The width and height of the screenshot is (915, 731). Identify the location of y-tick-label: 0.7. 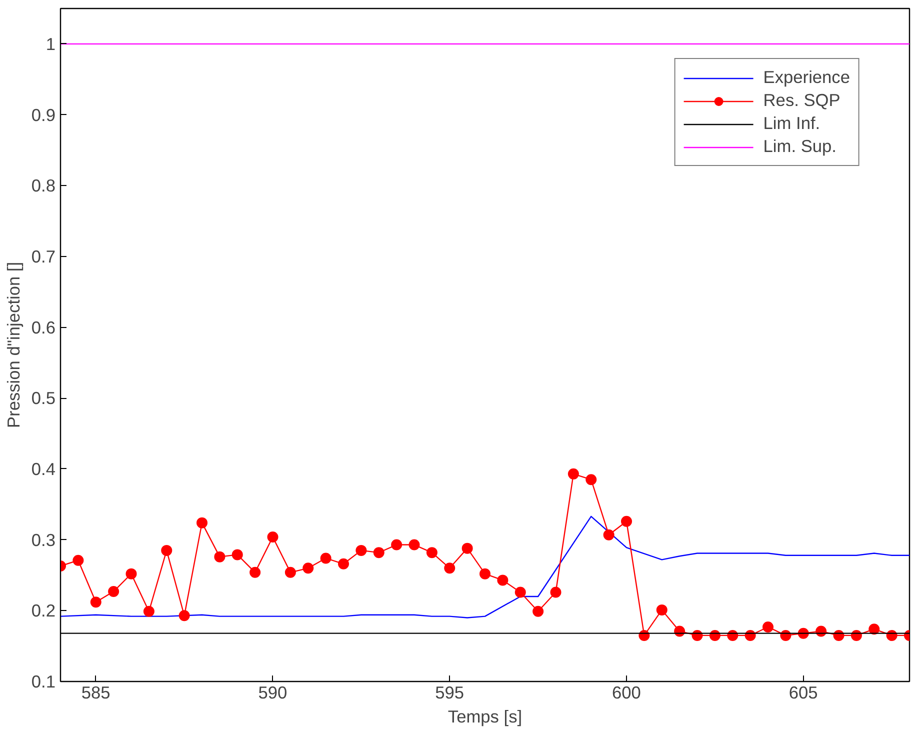
(43, 256).